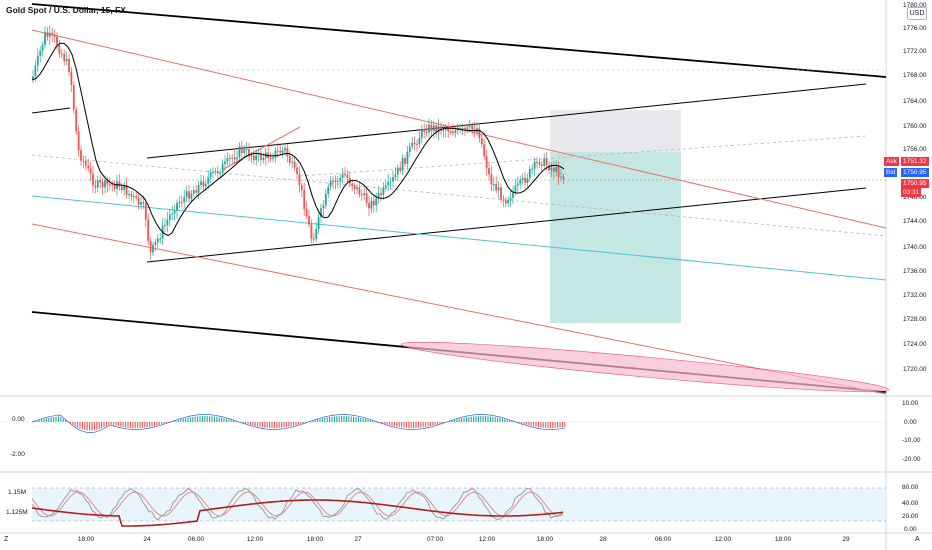 The width and height of the screenshot is (932, 550). Describe the element at coordinates (910, 487) in the screenshot. I see `rsi-tick-80: 80.00` at that location.